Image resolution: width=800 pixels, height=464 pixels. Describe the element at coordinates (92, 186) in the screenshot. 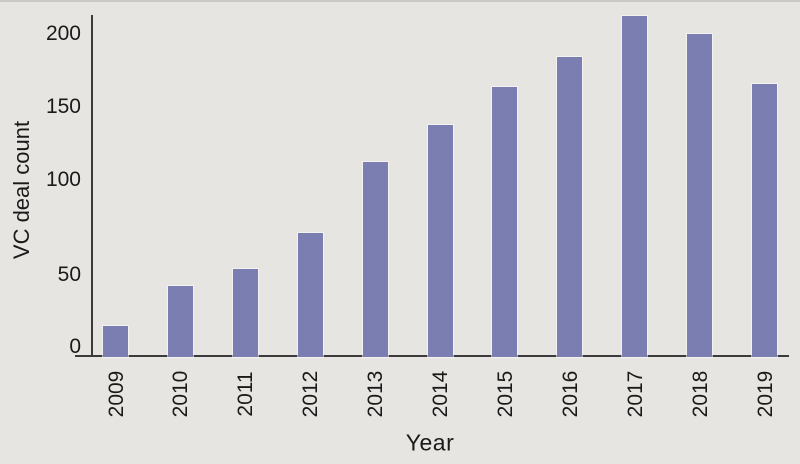

I see `y-axis-line` at that location.